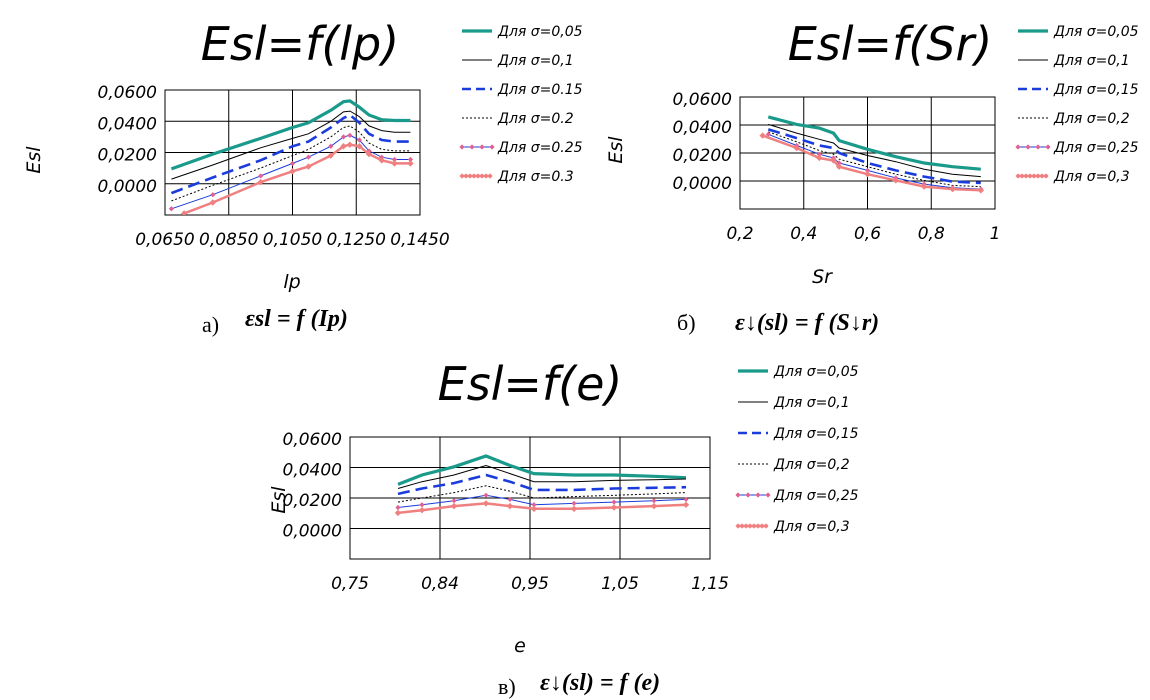 Image resolution: width=1150 pixels, height=700 pixels. What do you see at coordinates (807, 323) in the screenshot?
I see `caption-formula: ε↓(sl) = f (S↓r)` at bounding box center [807, 323].